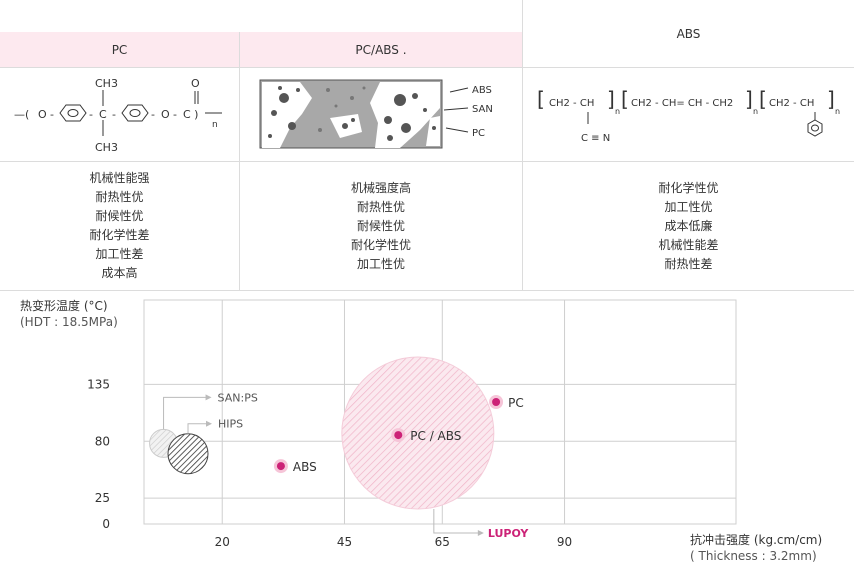  I want to click on point-label: PC, so click(516, 403).